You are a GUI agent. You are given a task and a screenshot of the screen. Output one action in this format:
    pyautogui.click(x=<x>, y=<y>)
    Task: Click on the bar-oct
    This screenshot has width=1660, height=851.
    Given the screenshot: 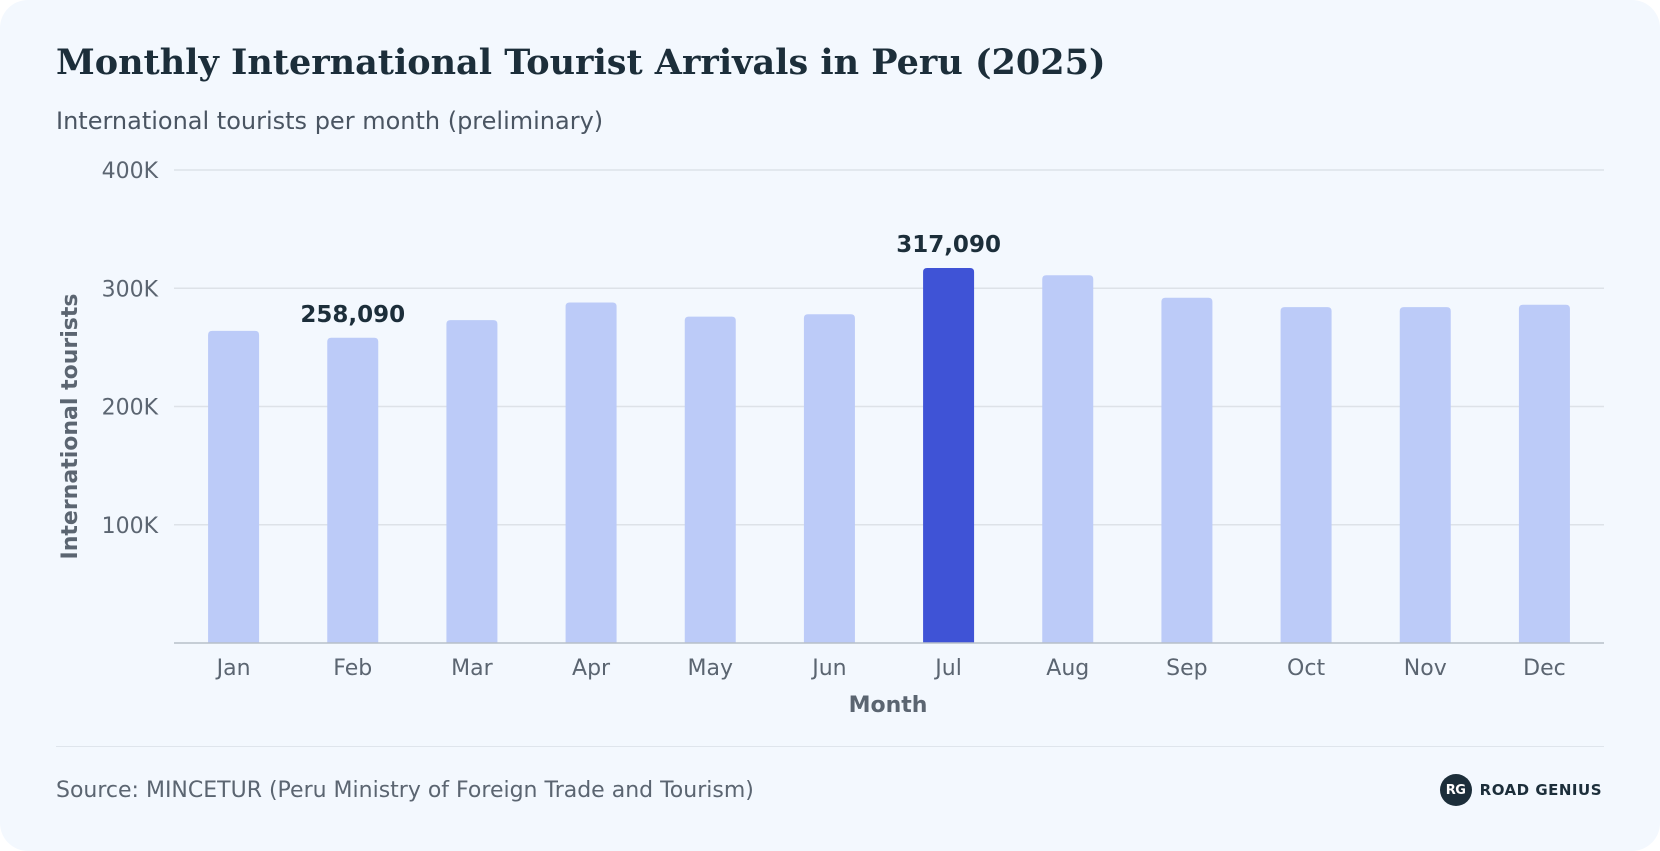 What is the action you would take?
    pyautogui.click(x=1306, y=475)
    